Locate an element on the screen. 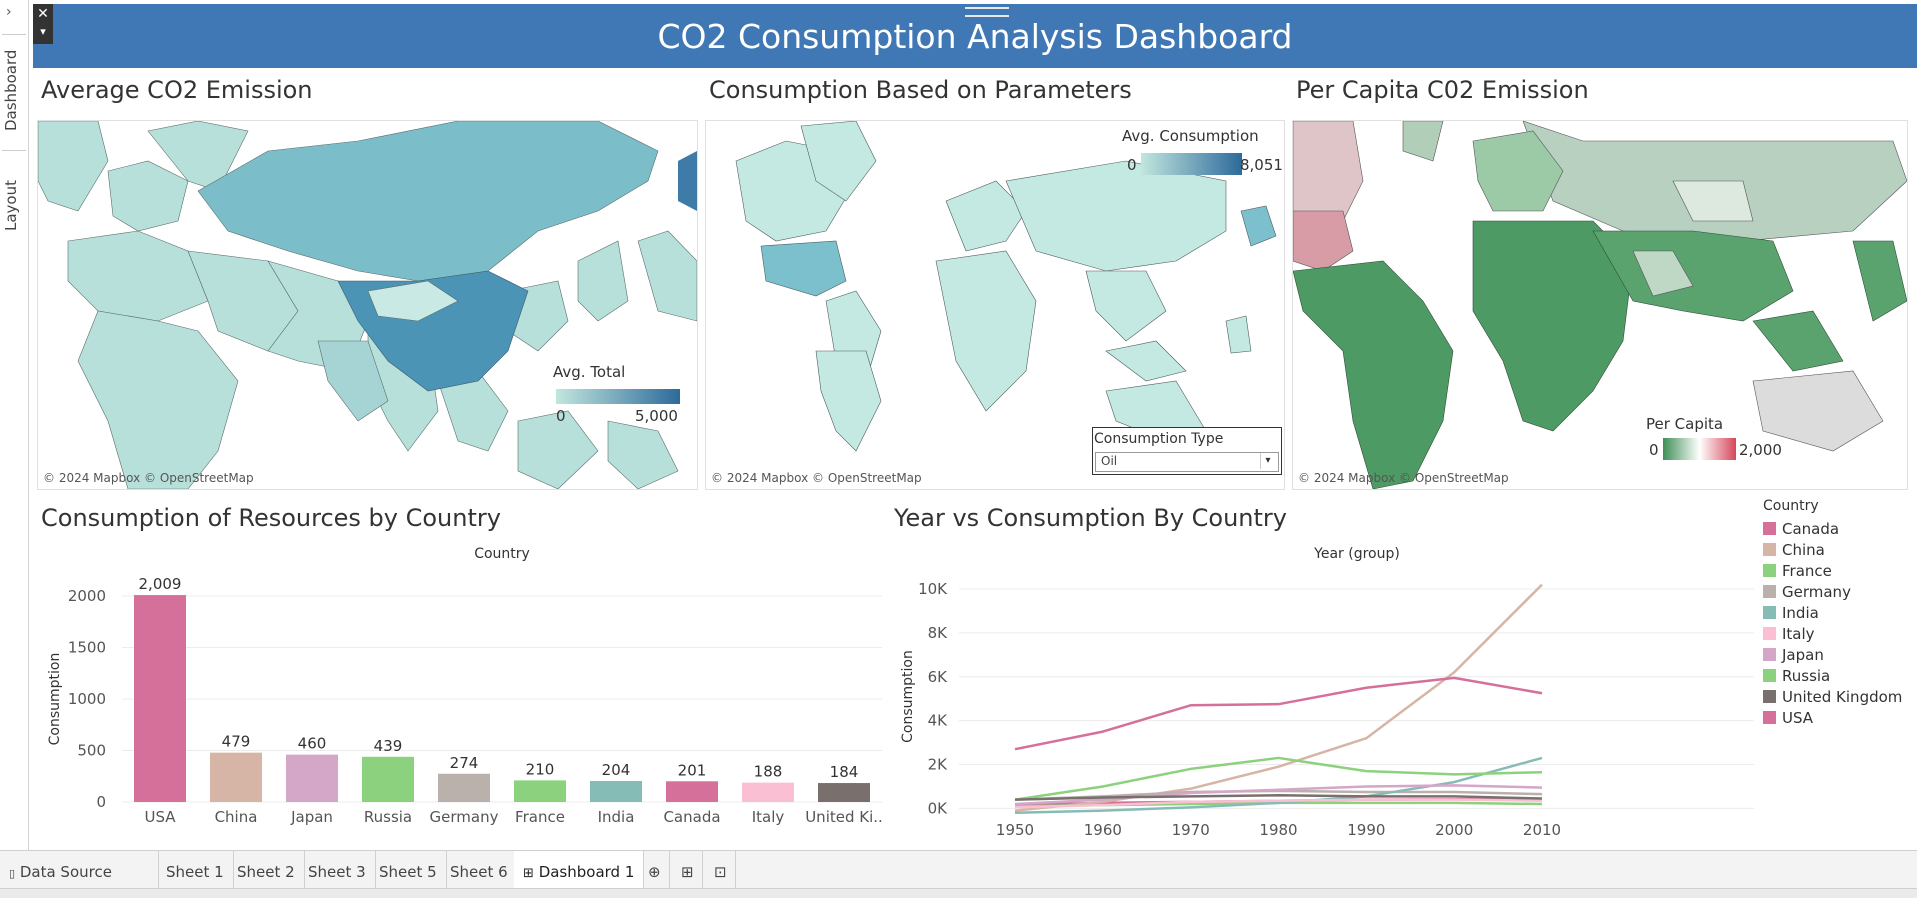 This screenshot has width=1917, height=898. container-controls: ✕ ▾ is located at coordinates (43, 24).